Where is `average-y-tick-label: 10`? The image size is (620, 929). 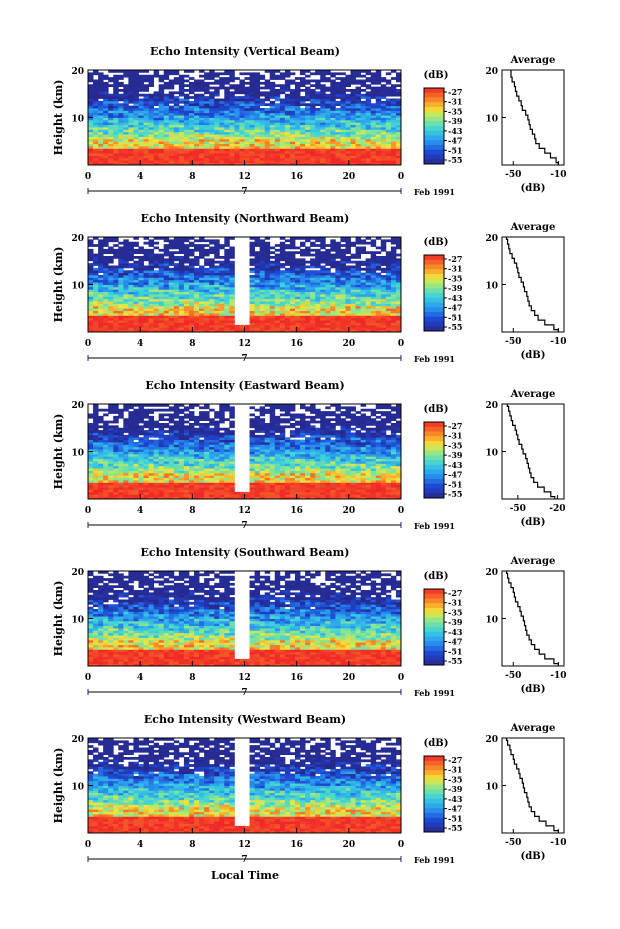
average-y-tick-label: 10 is located at coordinates (491, 287).